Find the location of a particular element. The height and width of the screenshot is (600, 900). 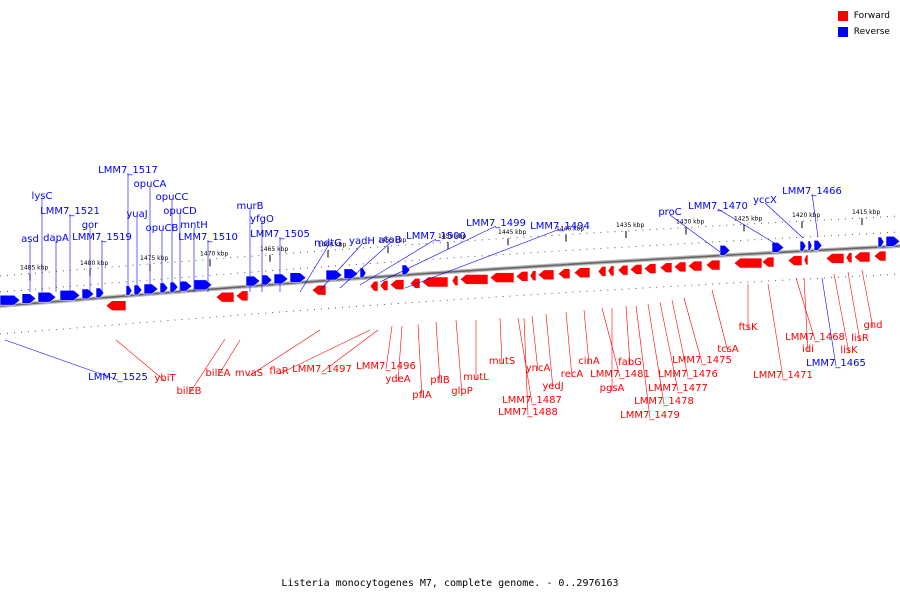

gene-label: mntH is located at coordinates (194, 225).